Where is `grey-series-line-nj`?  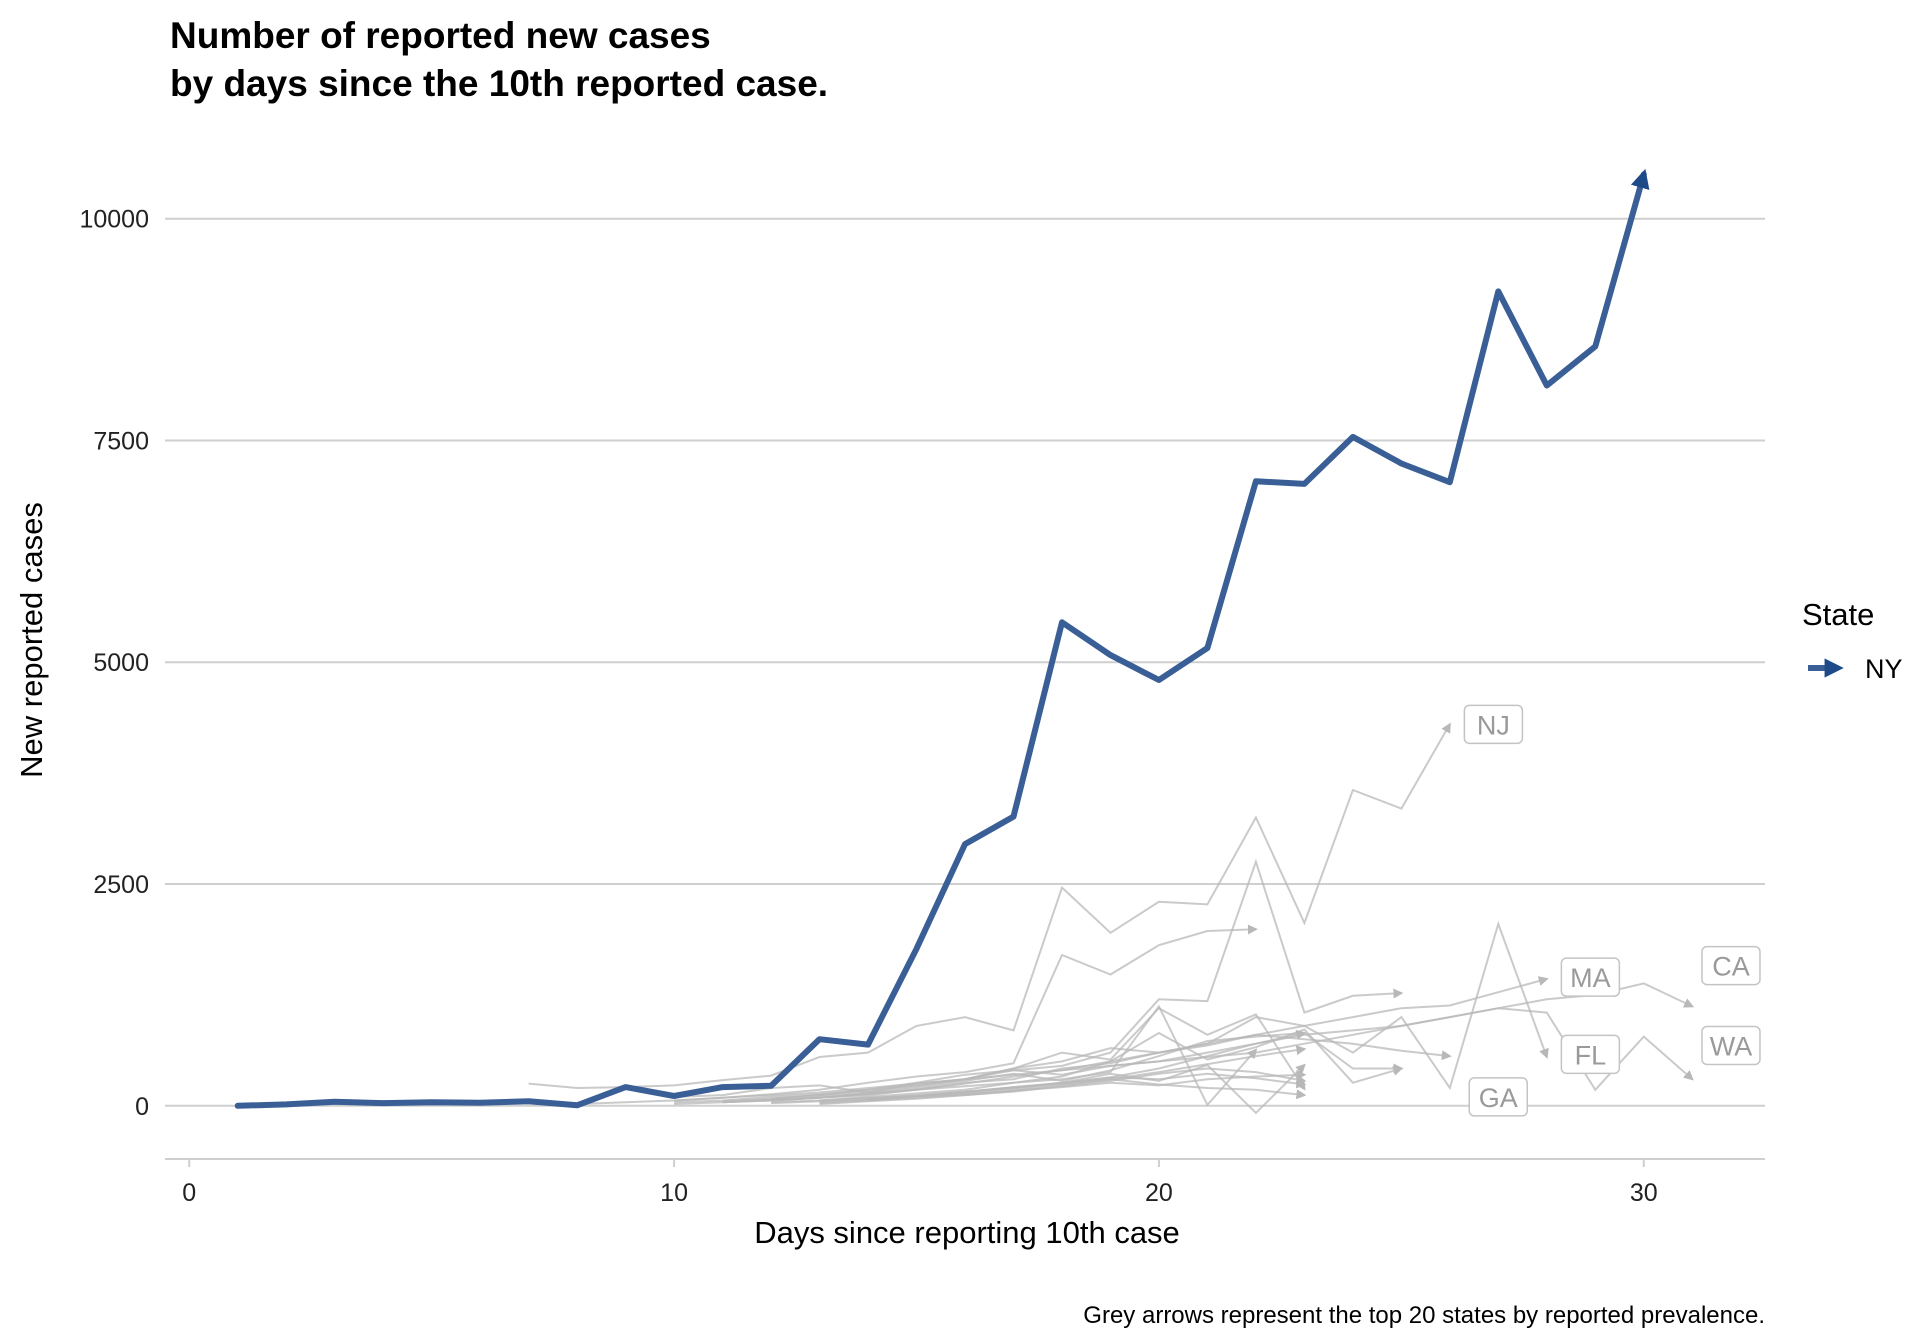 grey-series-line-nj is located at coordinates (989, 906).